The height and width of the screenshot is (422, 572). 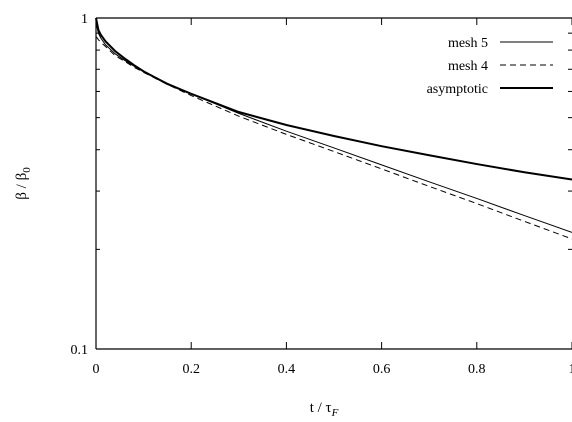 I want to click on x-tick-label: 1, so click(x=570, y=369).